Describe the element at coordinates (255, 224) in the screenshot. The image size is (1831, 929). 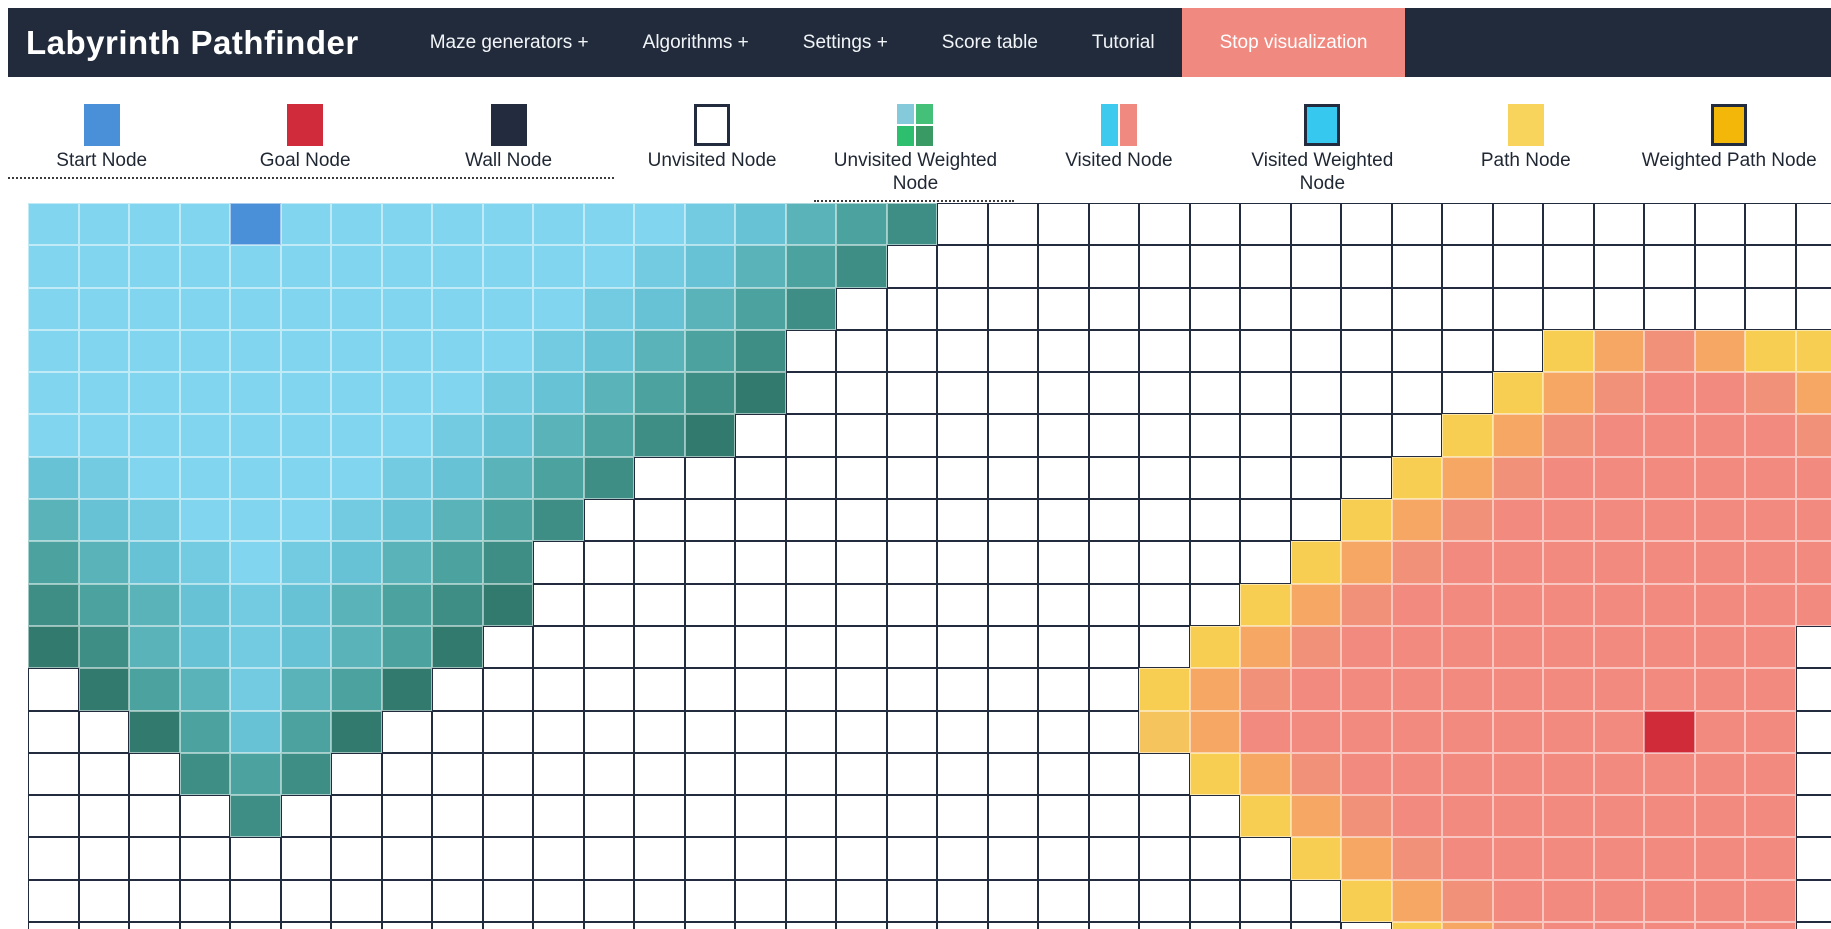
I see `start-node-cell` at that location.